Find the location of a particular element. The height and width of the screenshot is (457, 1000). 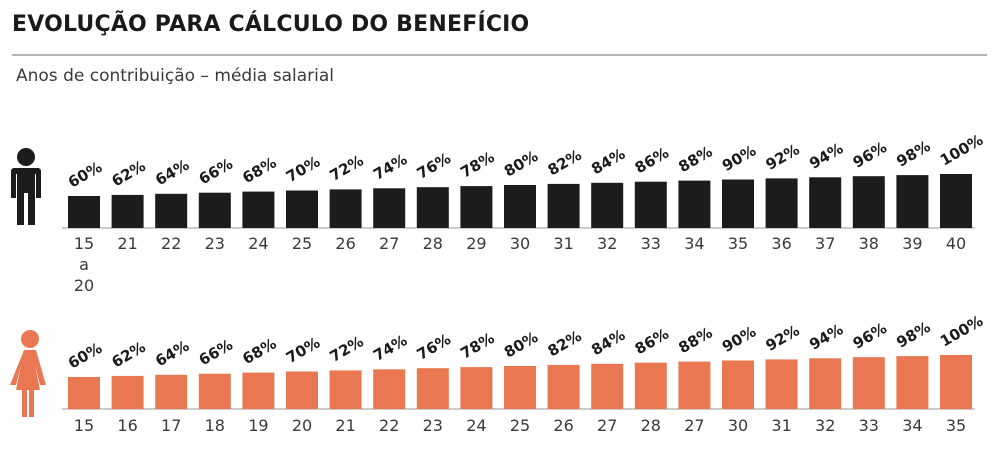

women-tick-label: 28 is located at coordinates (651, 425).